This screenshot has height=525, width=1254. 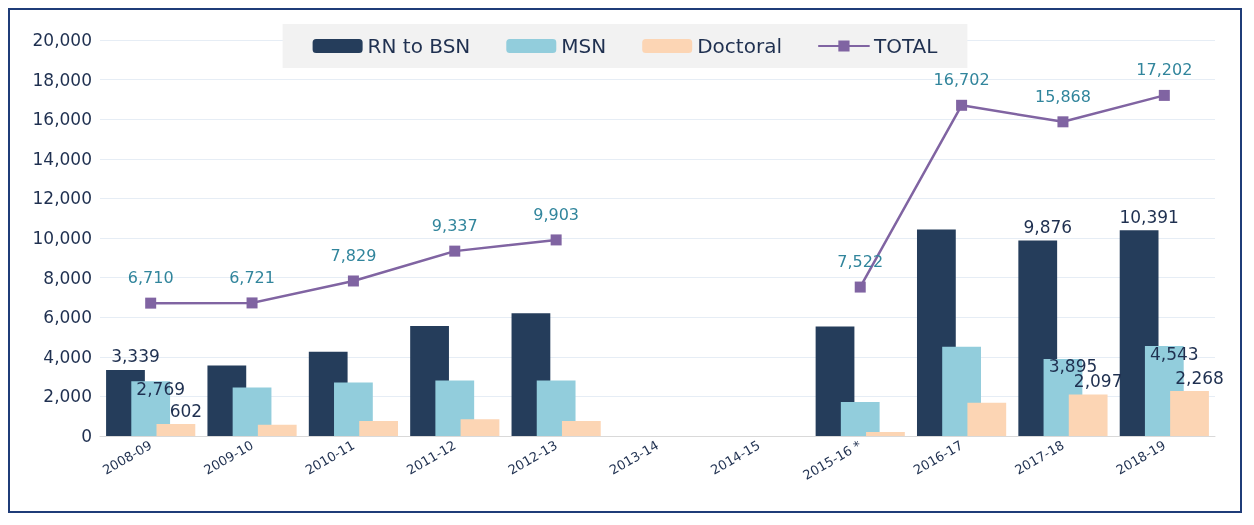 I want to click on data-label: 6,721, so click(x=252, y=277).